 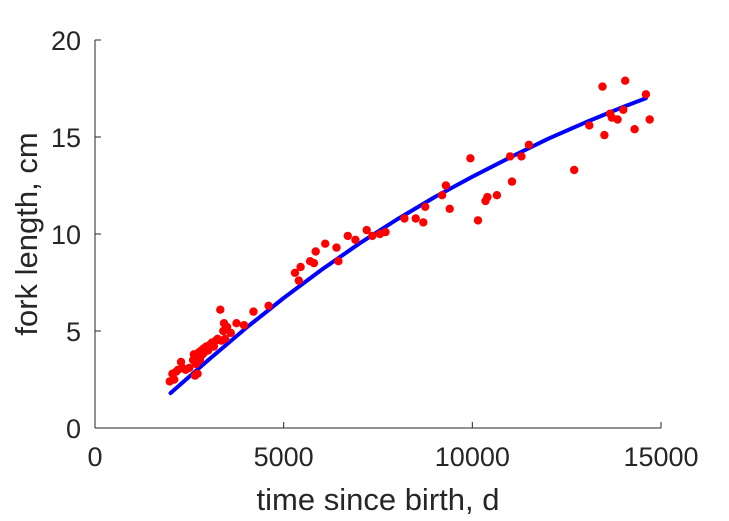 What do you see at coordinates (26, 233) in the screenshot?
I see `y-axis-label: fork length, cm` at bounding box center [26, 233].